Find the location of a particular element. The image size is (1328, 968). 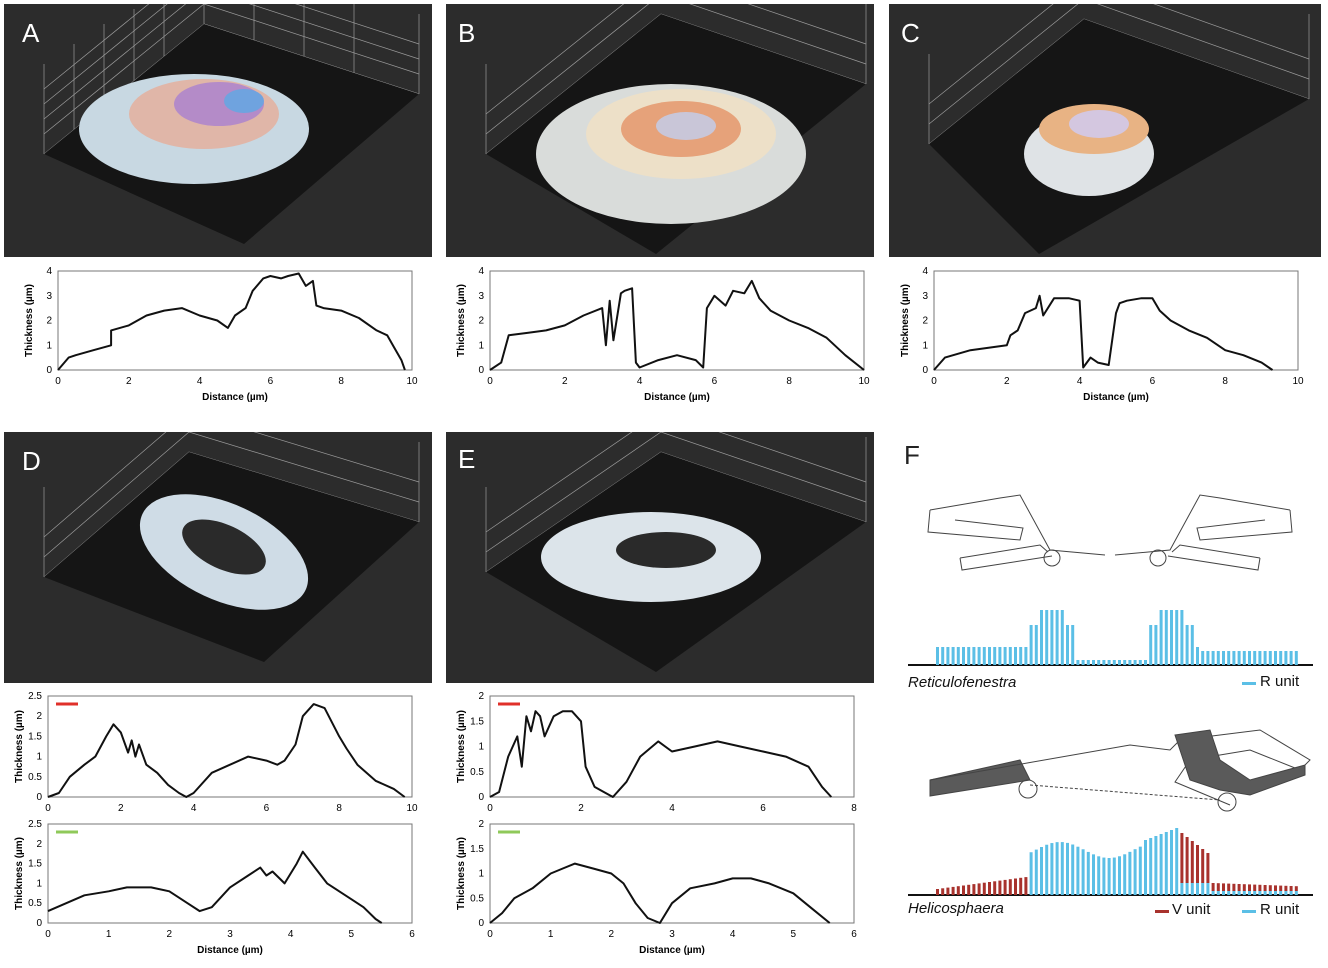

y-tick-label: 1.5 is located at coordinates (35, 736).